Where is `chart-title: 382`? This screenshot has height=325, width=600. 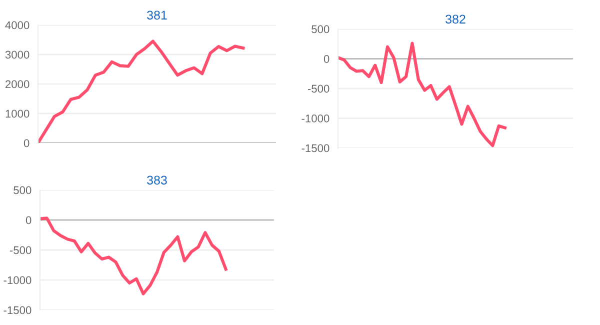
chart-title: 382 is located at coordinates (456, 19).